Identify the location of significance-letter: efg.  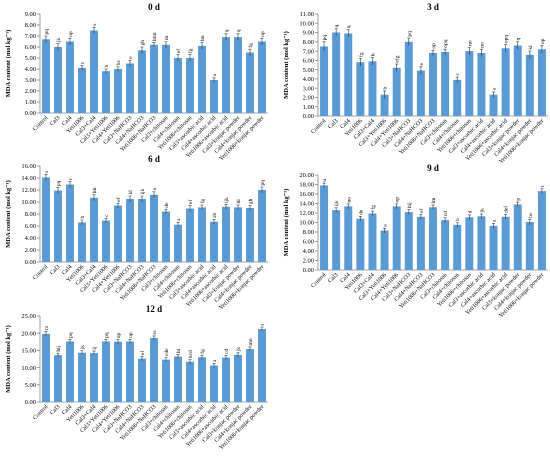
(397, 58).